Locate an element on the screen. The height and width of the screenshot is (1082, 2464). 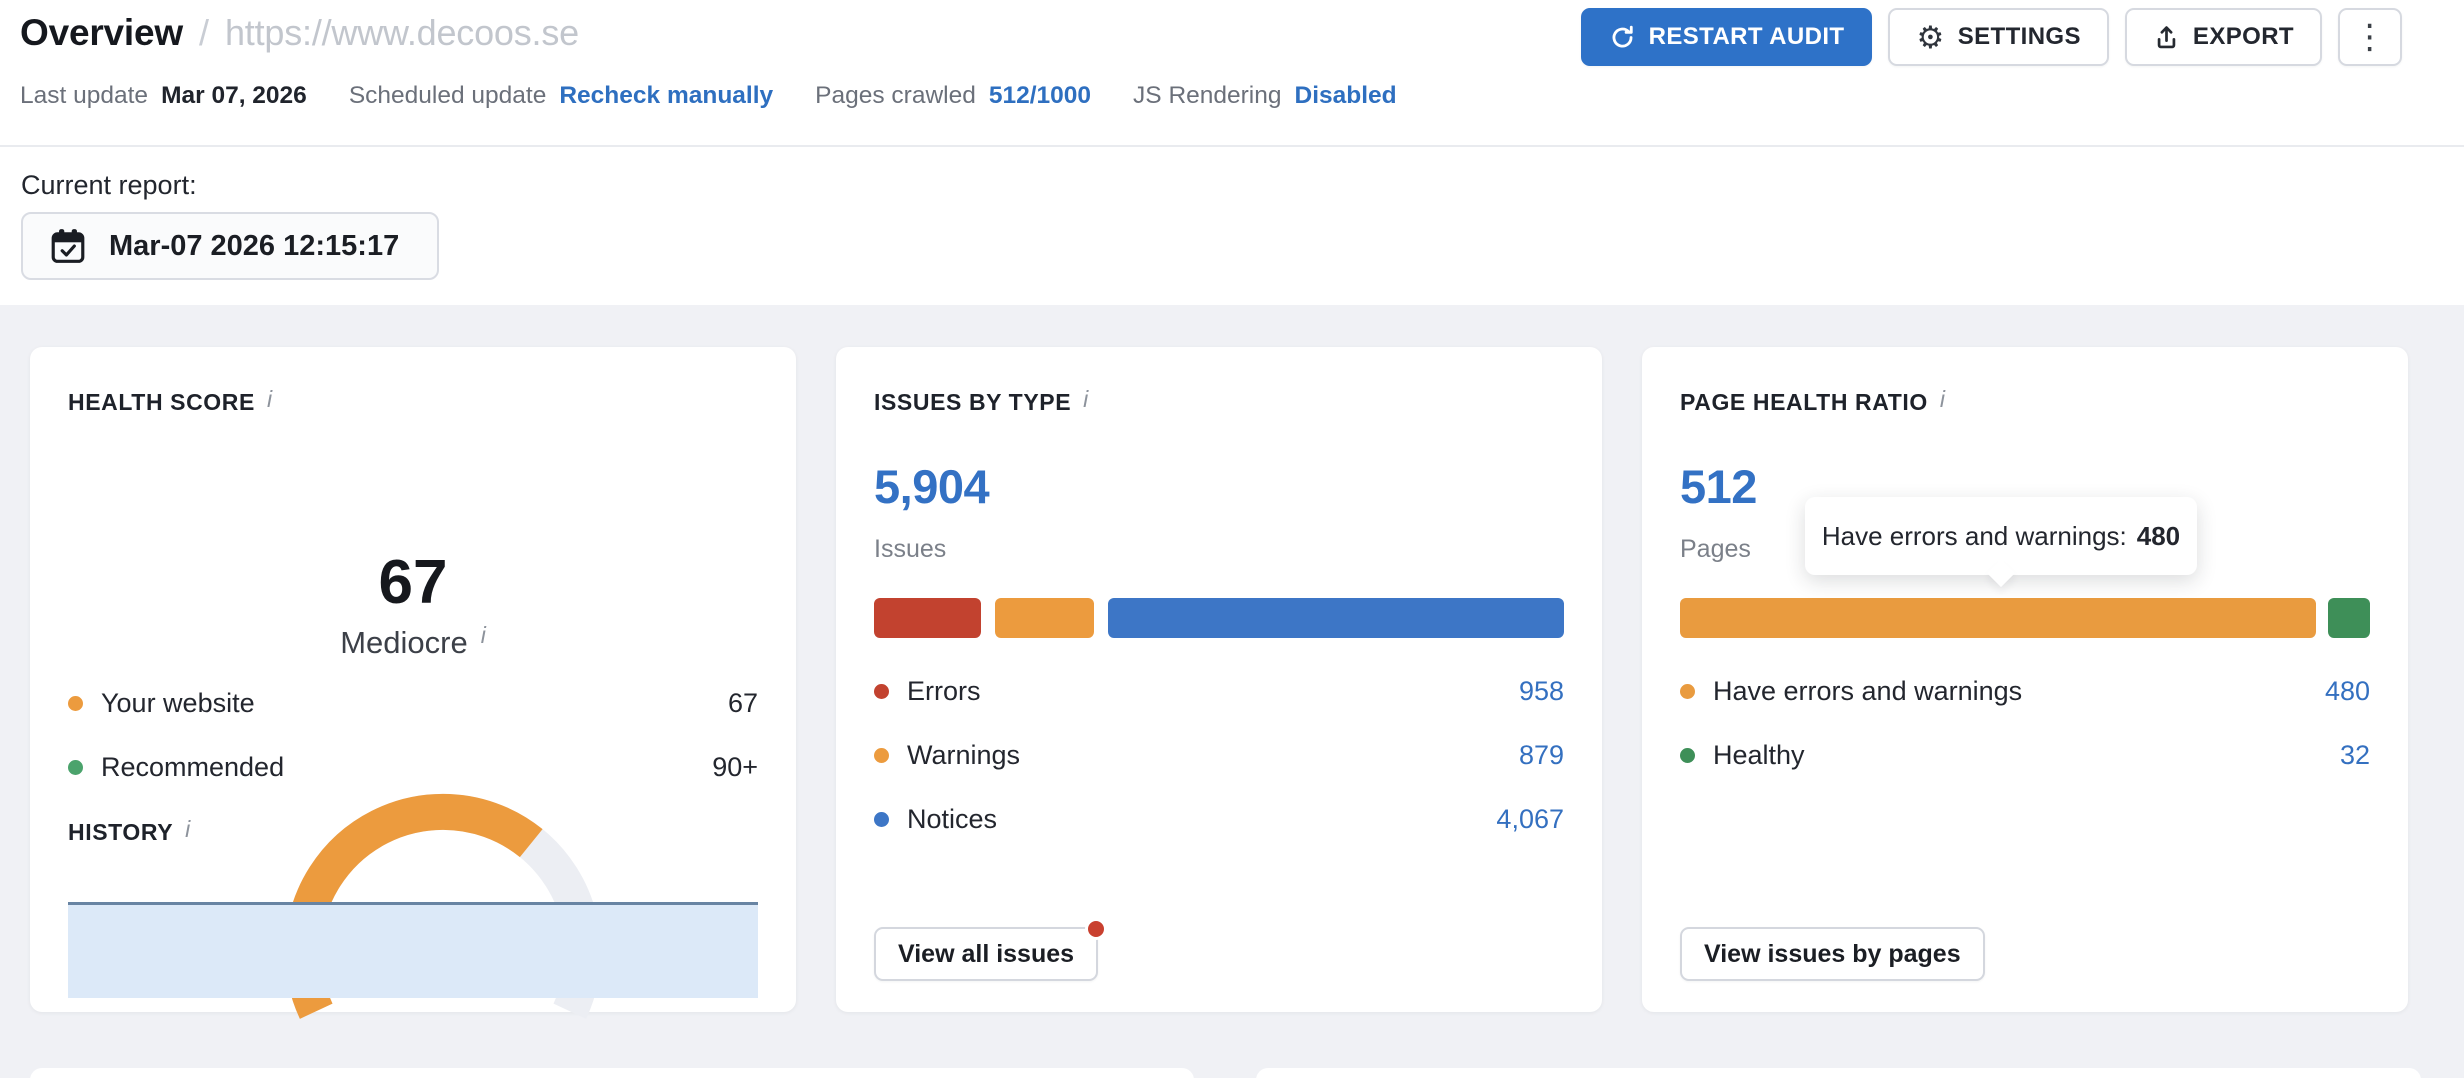
gear-icon: ⚙ is located at coordinates (1930, 37).